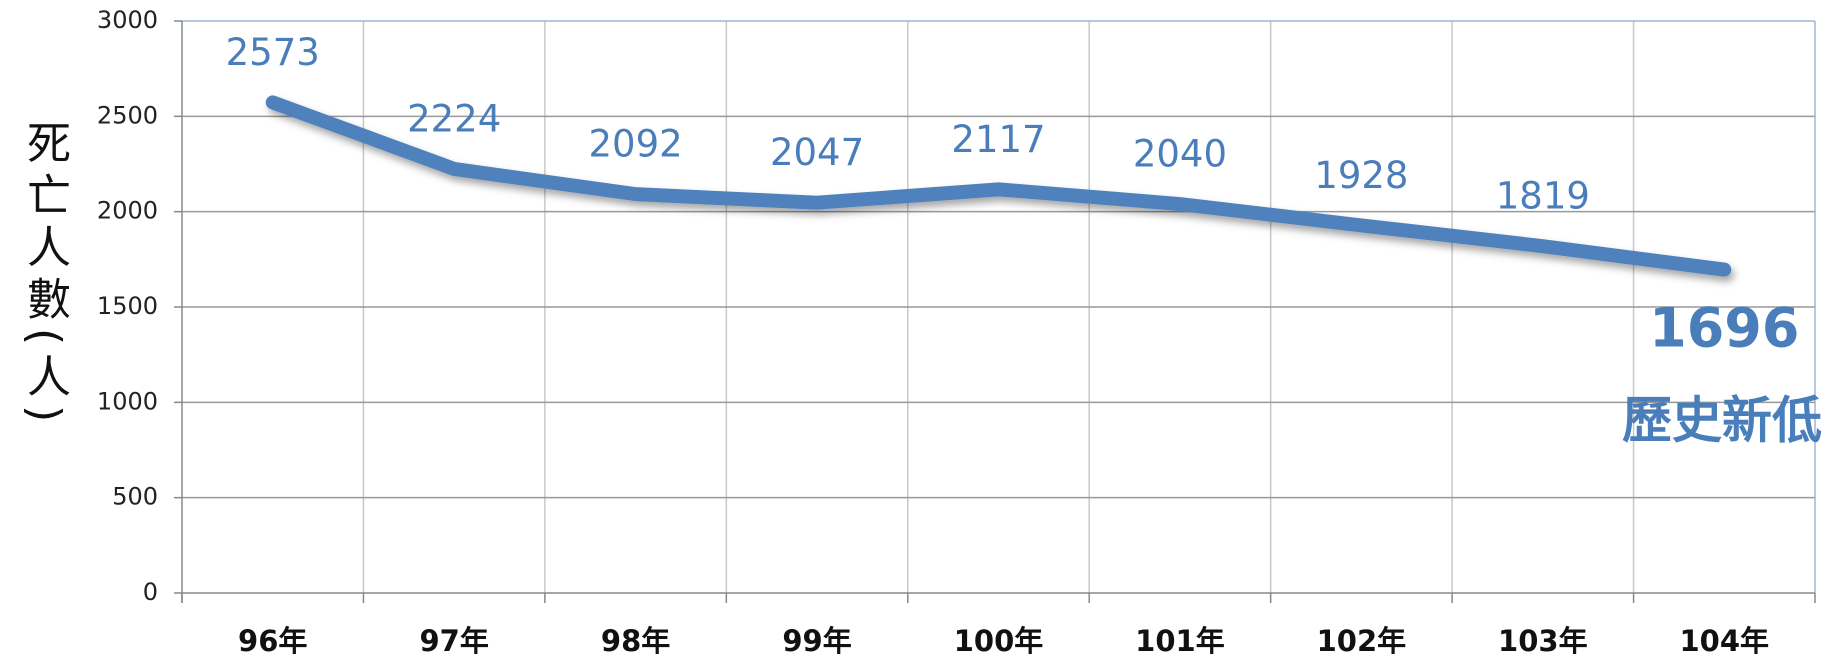  Describe the element at coordinates (817, 152) in the screenshot. I see `data-label: 2047` at that location.